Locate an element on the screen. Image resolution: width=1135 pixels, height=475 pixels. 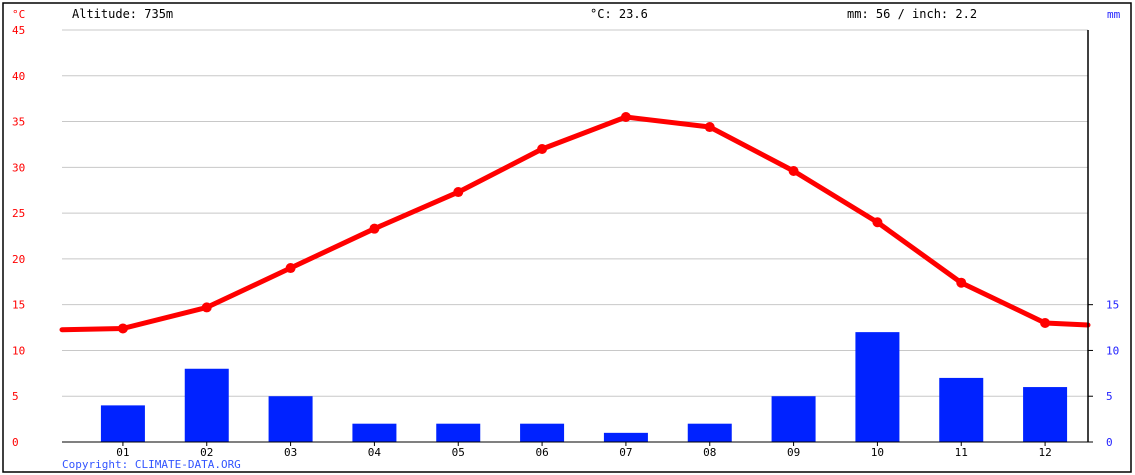
left-axis-unit: °C is located at coordinates (18, 14).